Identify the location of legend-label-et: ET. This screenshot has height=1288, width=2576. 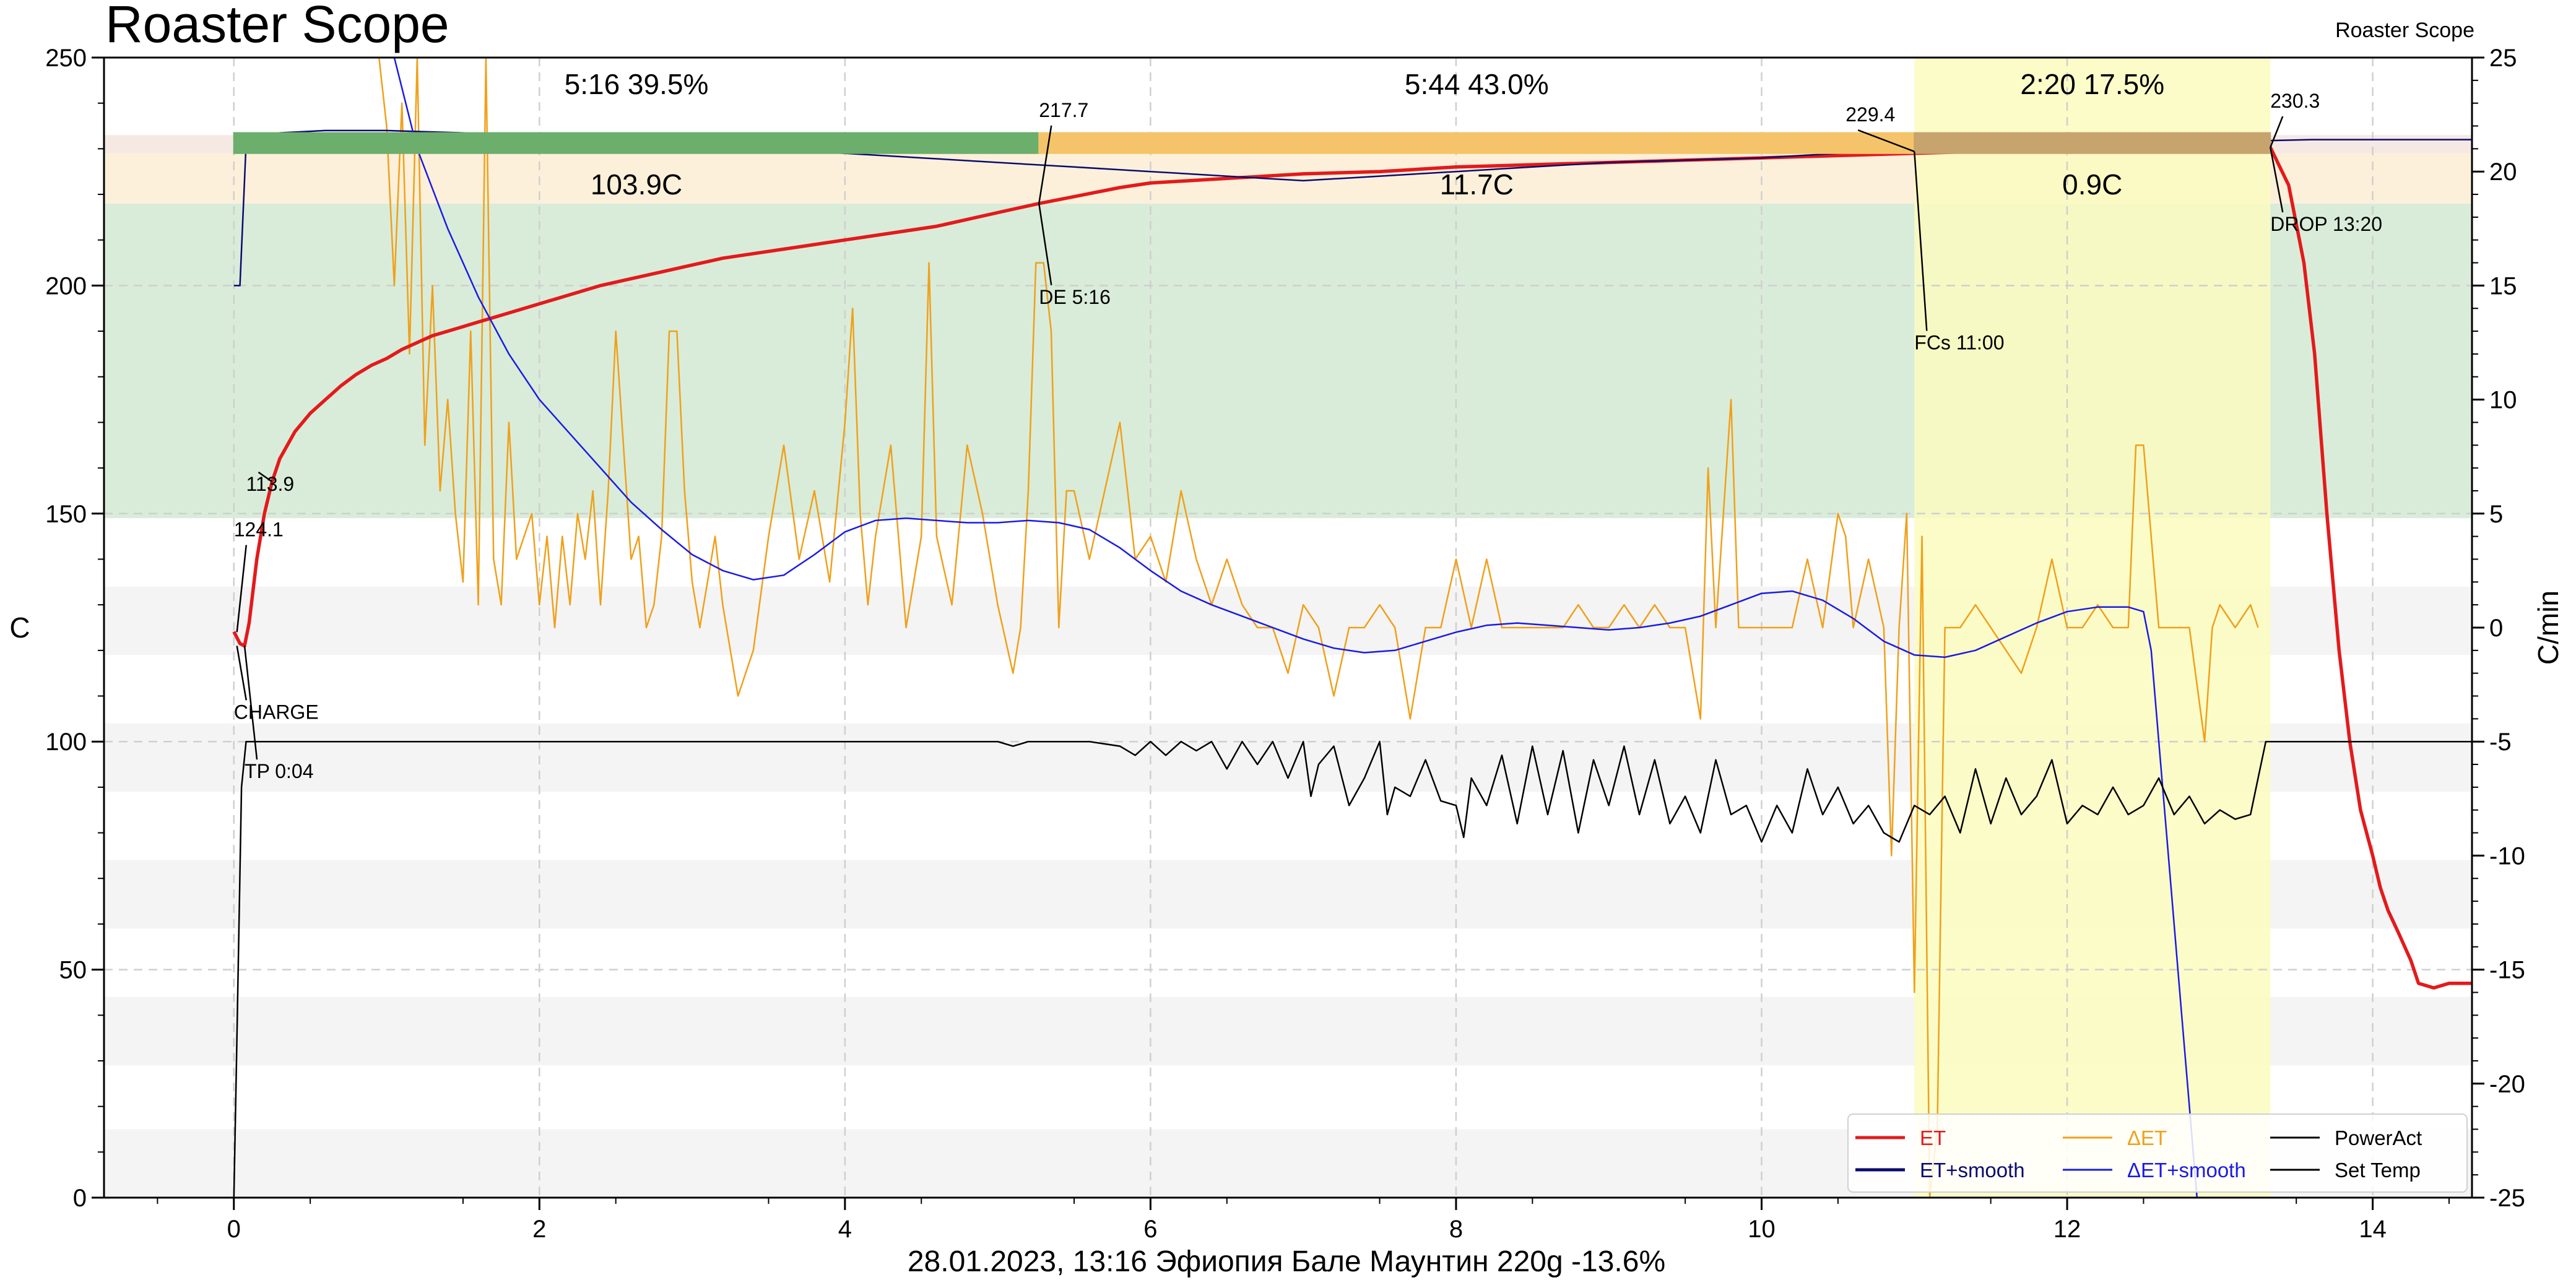
(1933, 1137).